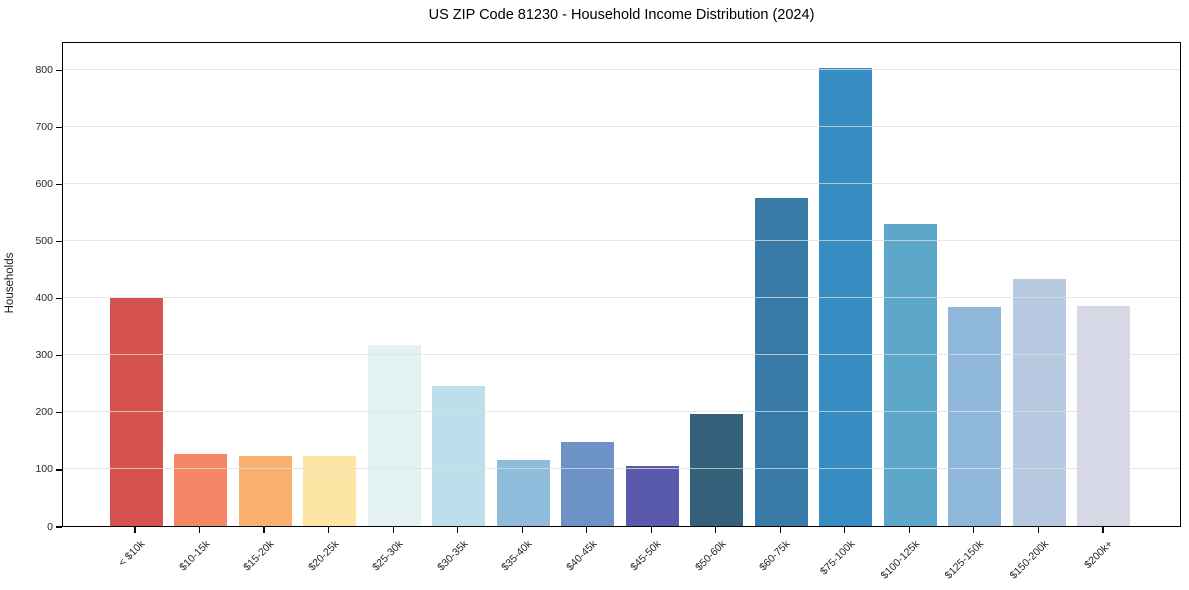  What do you see at coordinates (44, 241) in the screenshot?
I see `y-tick-label: 500` at bounding box center [44, 241].